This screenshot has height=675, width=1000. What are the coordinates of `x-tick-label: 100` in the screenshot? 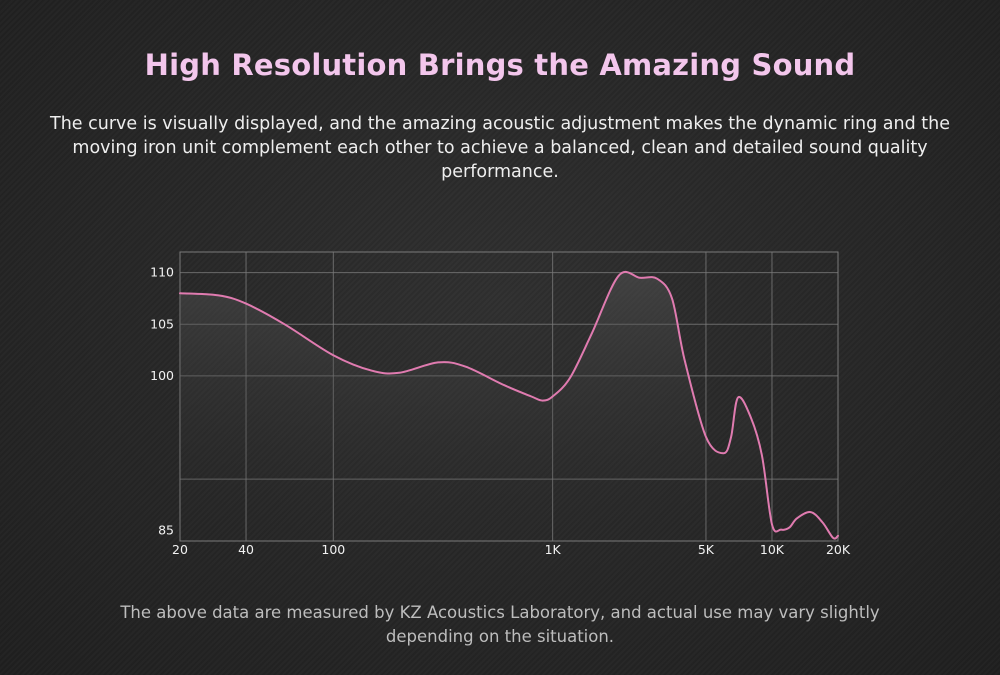 It's located at (333, 549).